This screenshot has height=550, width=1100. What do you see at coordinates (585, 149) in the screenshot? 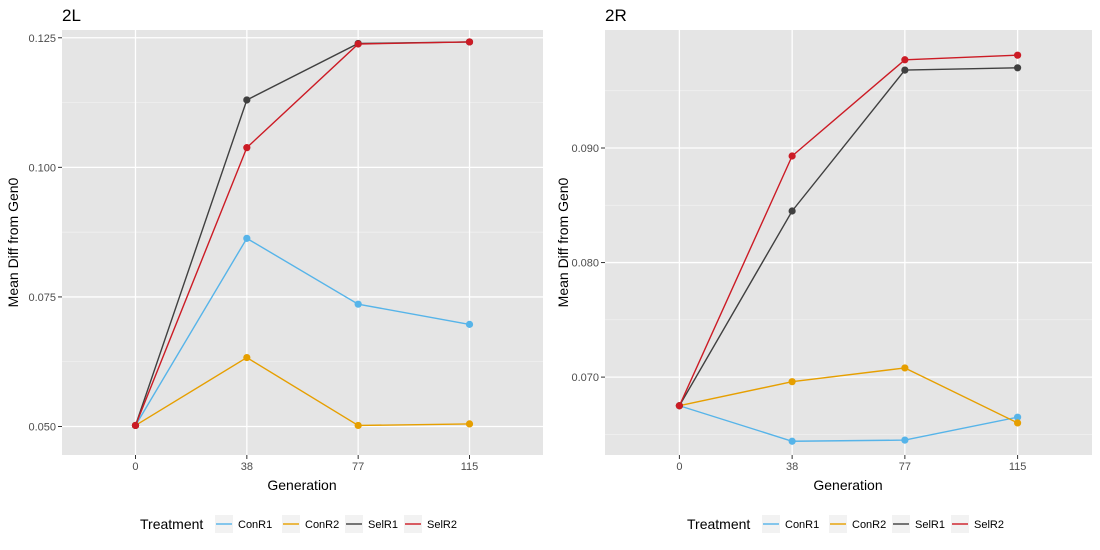
I see `y-tick-label: 0.090` at bounding box center [585, 149].